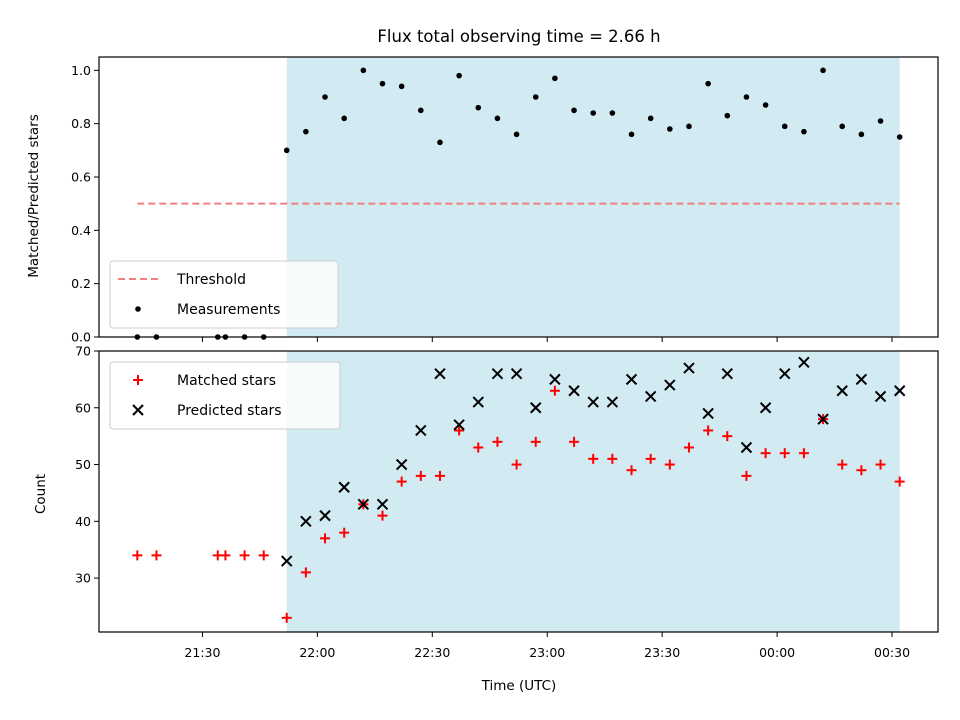 Image resolution: width=960 pixels, height=720 pixels. Describe the element at coordinates (518, 36) in the screenshot. I see `top-chart-title: Flux total observing time = 2.66 h` at that location.